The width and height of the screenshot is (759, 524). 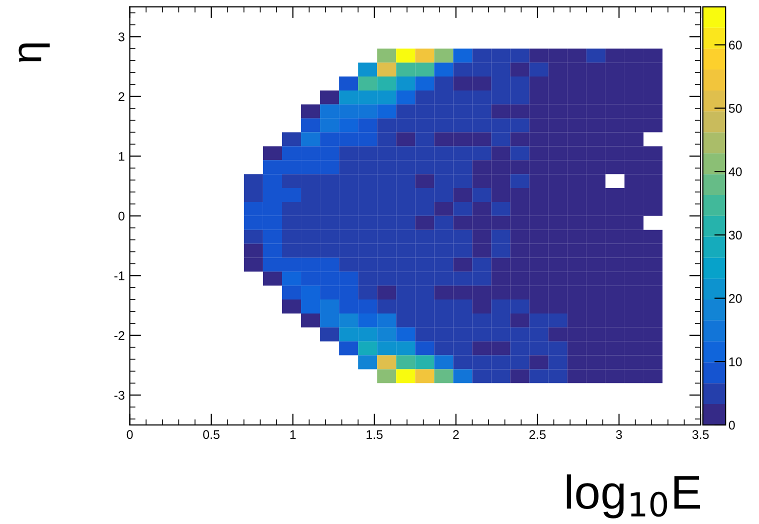 What do you see at coordinates (456, 434) in the screenshot?
I see `x-tick-label: 2` at bounding box center [456, 434].